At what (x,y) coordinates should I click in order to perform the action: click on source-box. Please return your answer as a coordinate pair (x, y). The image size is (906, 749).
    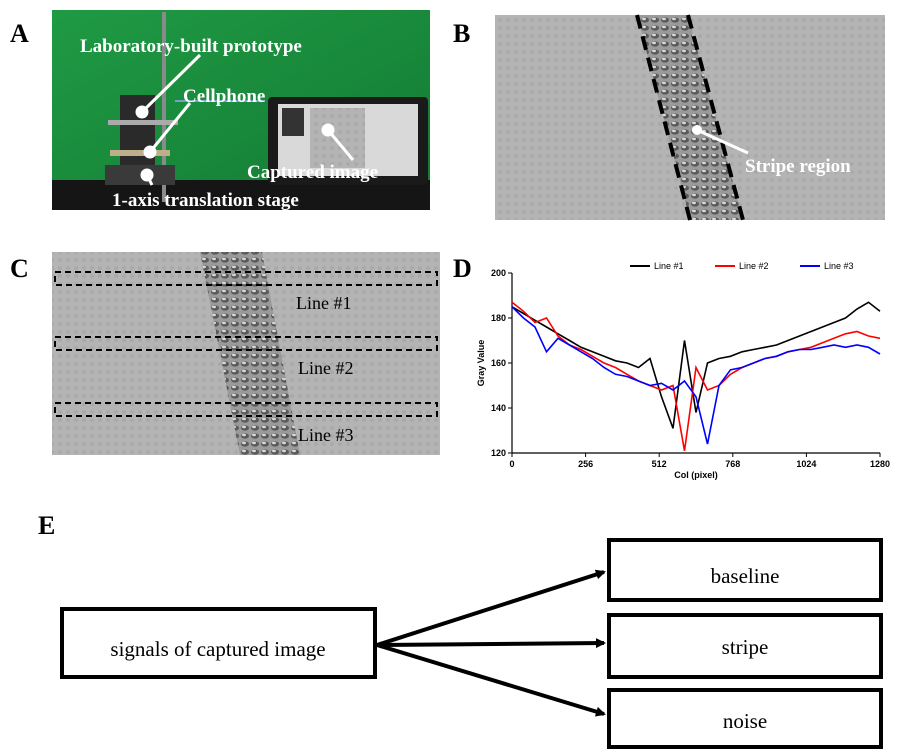
    Looking at the image, I should click on (218, 643).